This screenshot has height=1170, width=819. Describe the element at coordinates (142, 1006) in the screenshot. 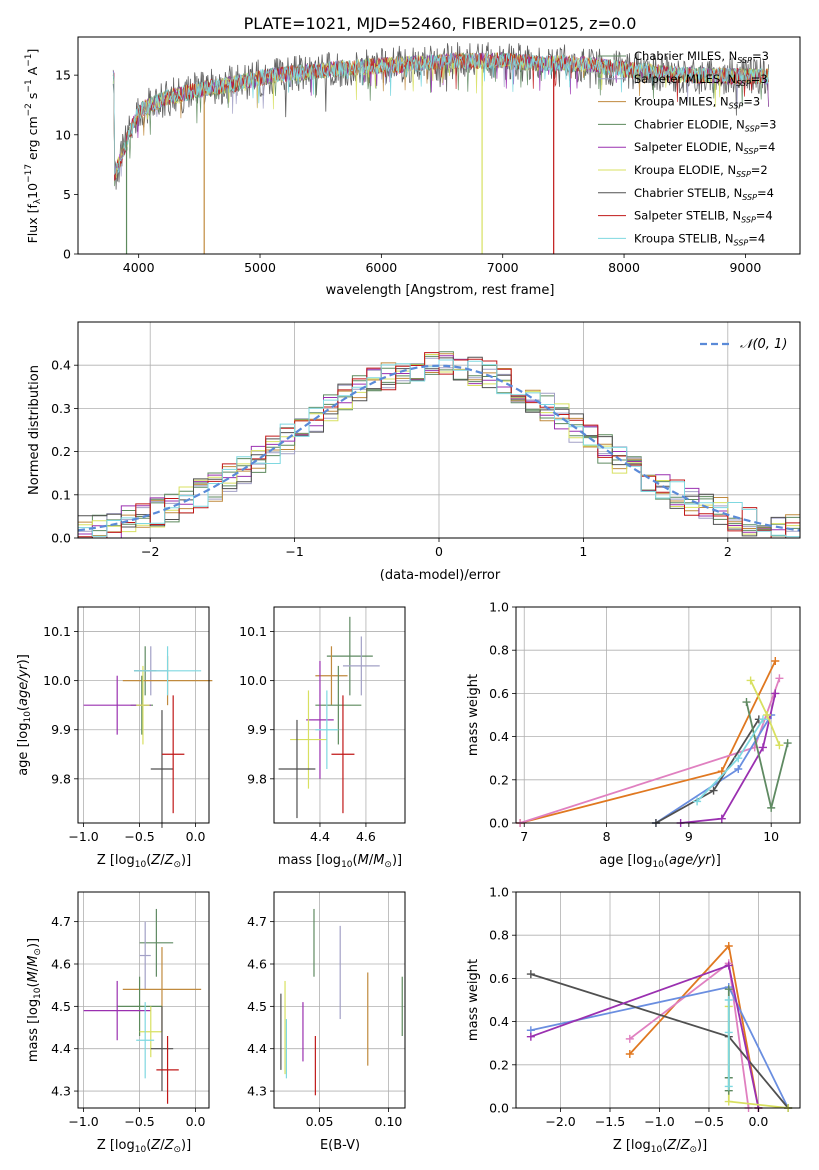

I see `mass-metallicity-points` at that location.